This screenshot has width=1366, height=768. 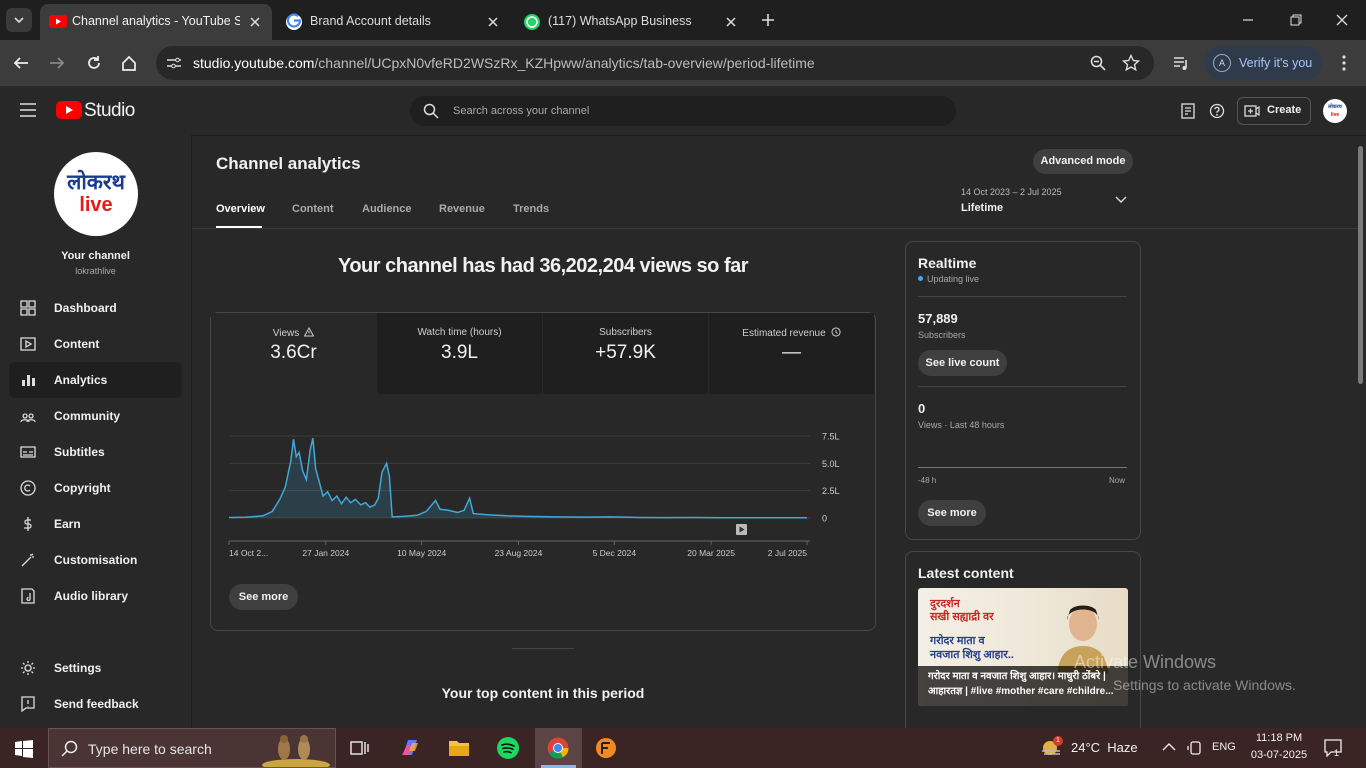 I want to click on nav-item: Settings, so click(x=95, y=668).